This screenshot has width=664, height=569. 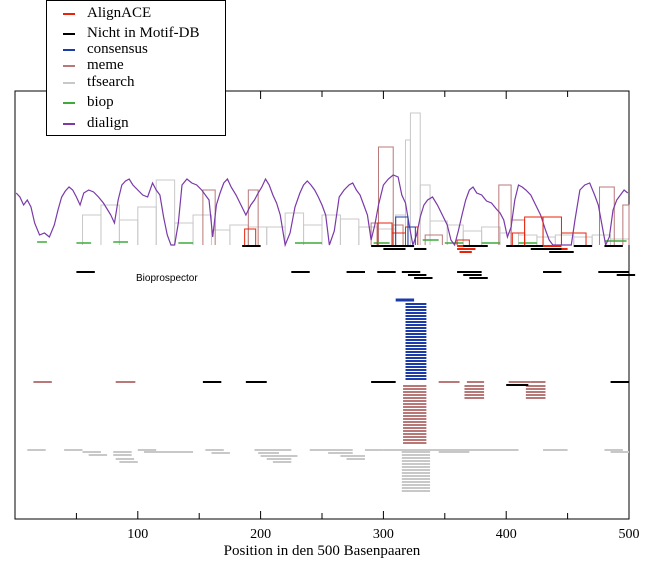 What do you see at coordinates (260, 534) in the screenshot?
I see `x-tick-label: 200` at bounding box center [260, 534].